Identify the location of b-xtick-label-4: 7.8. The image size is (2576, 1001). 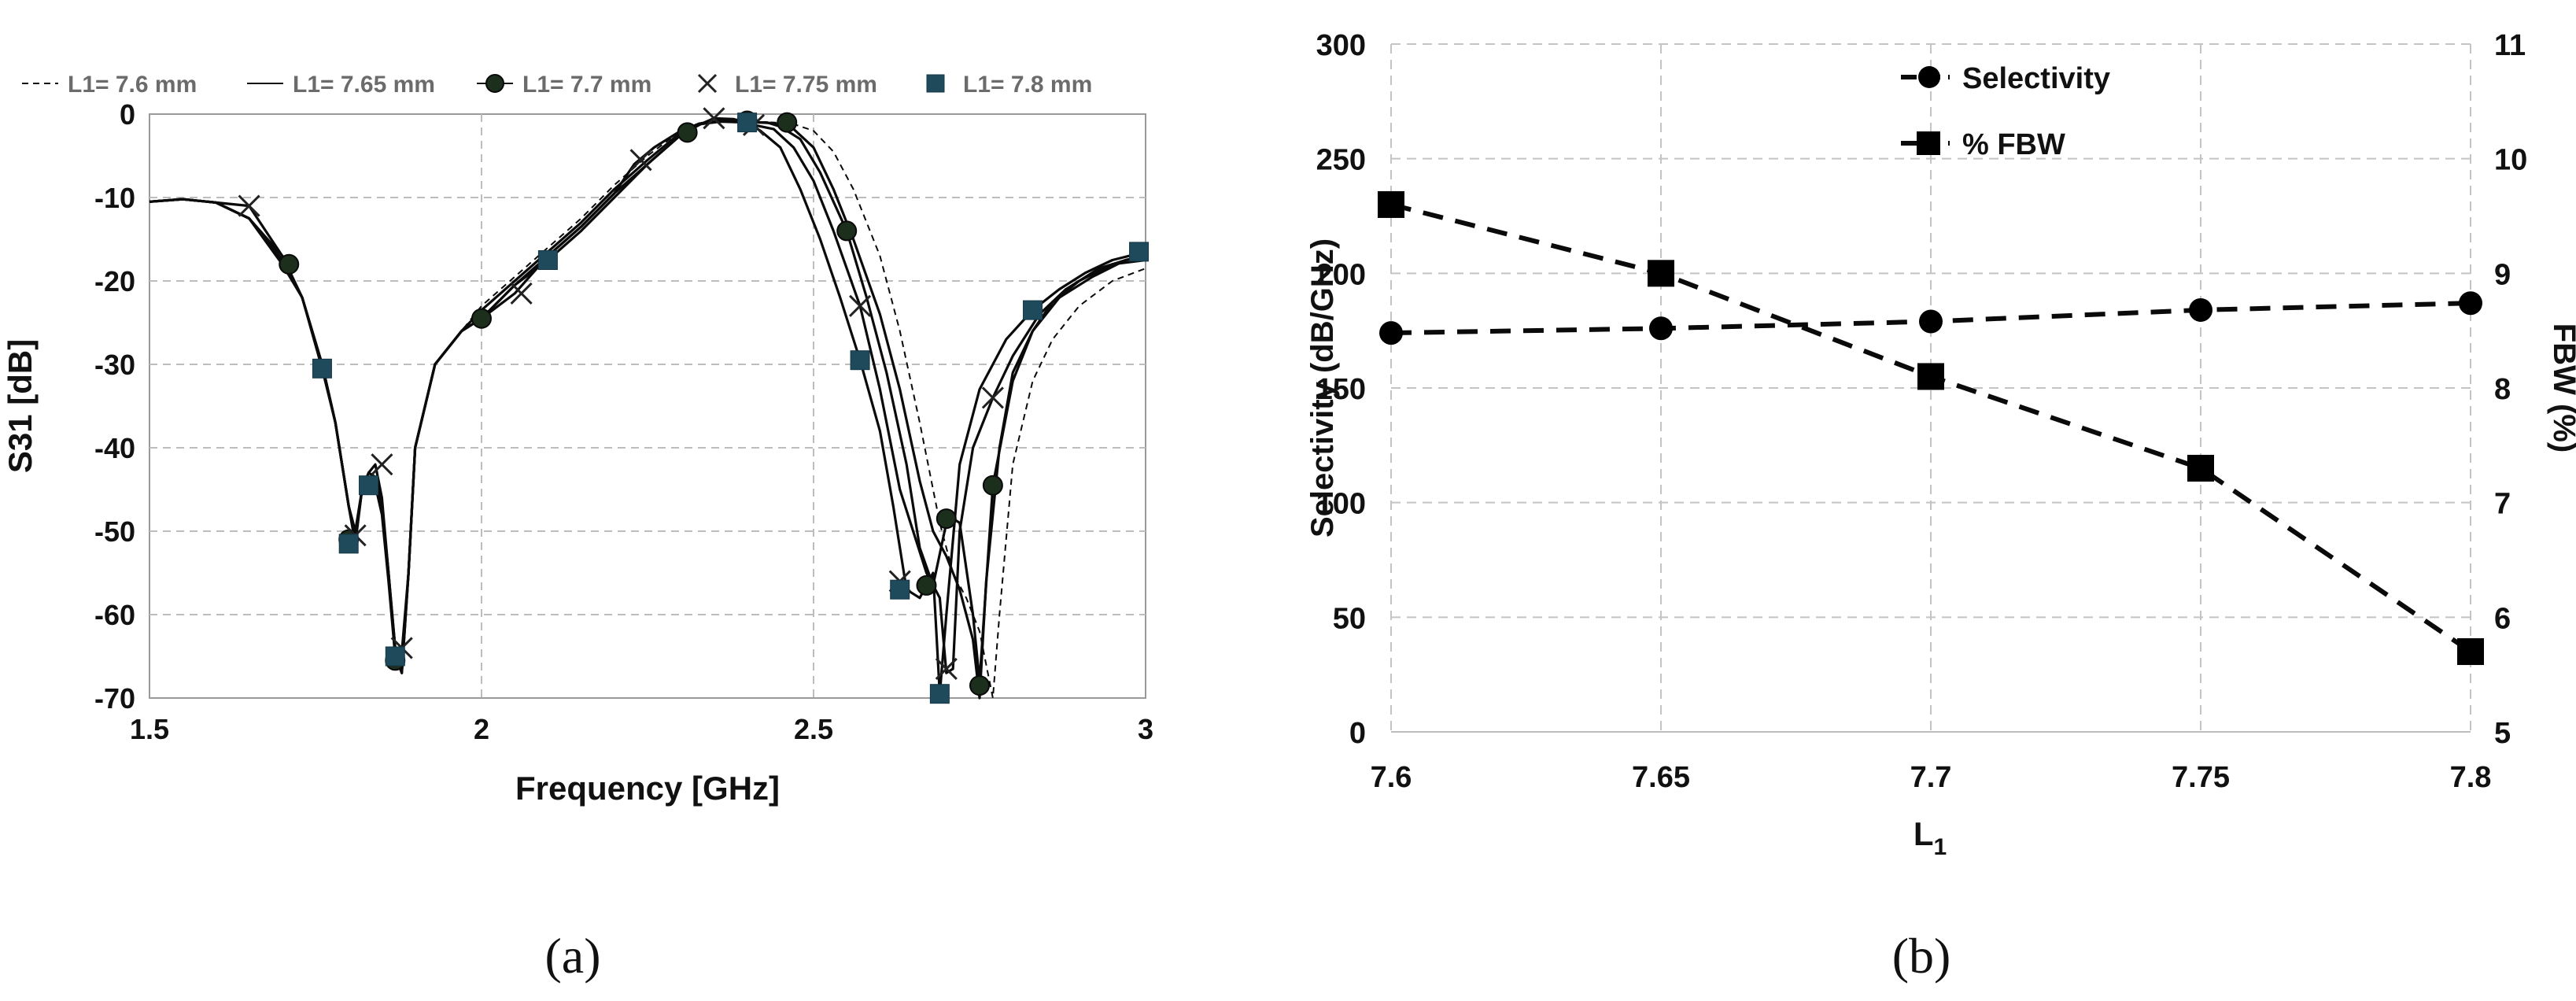
(2471, 777).